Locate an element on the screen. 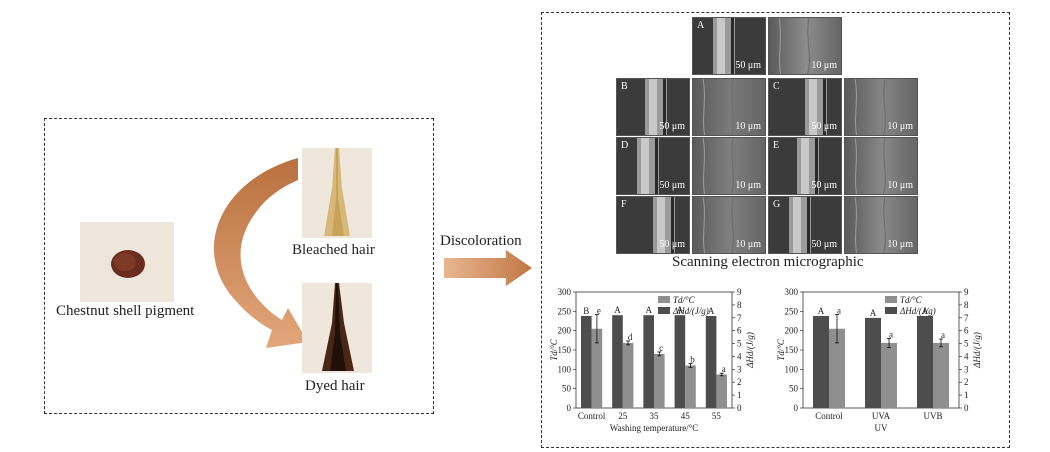  discoloration-label: Discoloration is located at coordinates (481, 241).